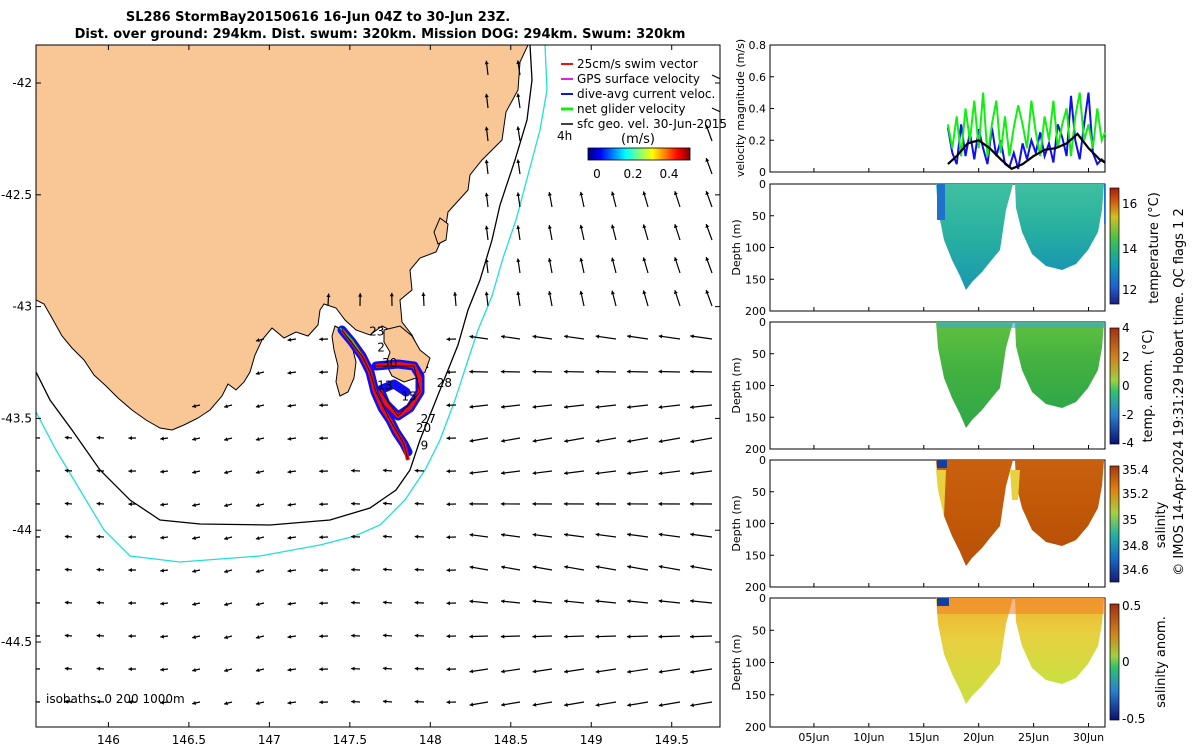 This screenshot has height=750, width=1200. I want to click on sec3-ytick-1: 50, so click(759, 630).